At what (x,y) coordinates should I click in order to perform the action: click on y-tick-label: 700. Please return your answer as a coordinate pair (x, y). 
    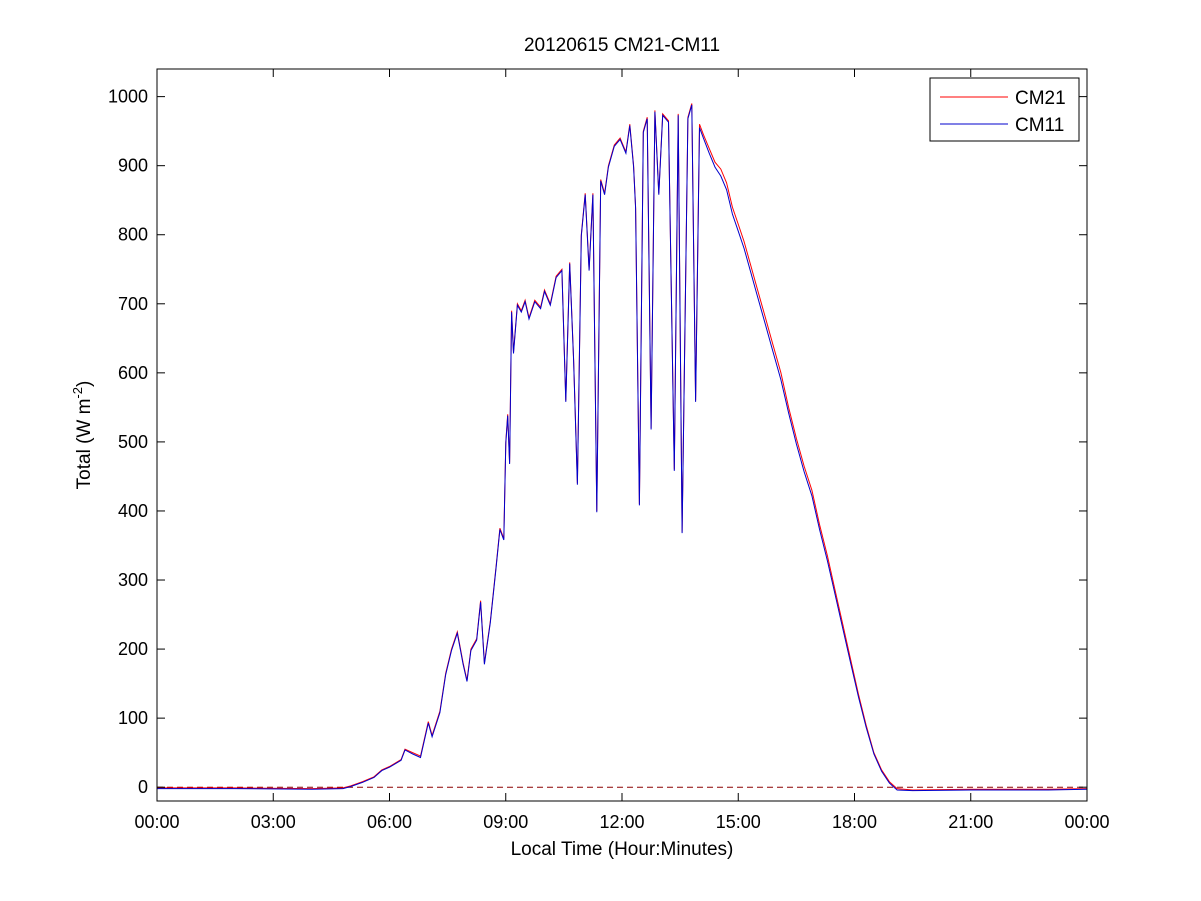
    Looking at the image, I should click on (133, 304).